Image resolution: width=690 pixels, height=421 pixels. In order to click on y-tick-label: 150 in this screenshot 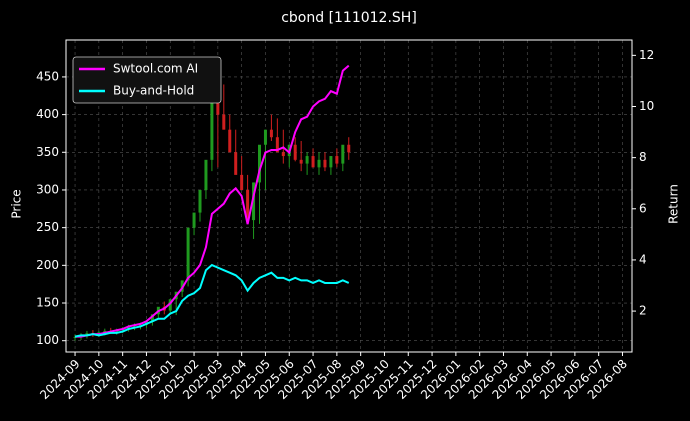, I will do `click(47, 303)`.